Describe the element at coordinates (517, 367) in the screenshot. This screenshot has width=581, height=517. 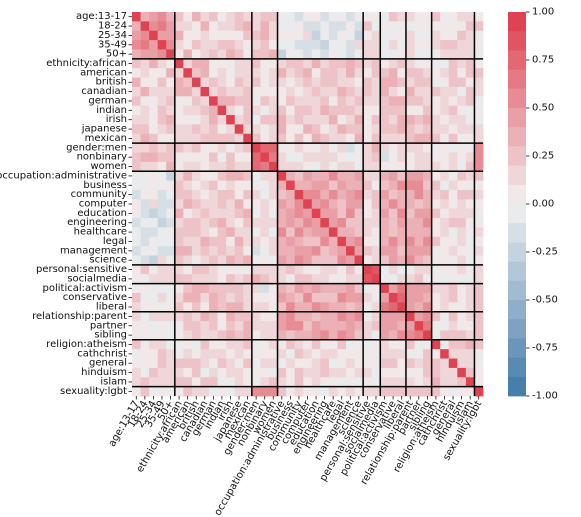
I see `colorbar-segment` at that location.